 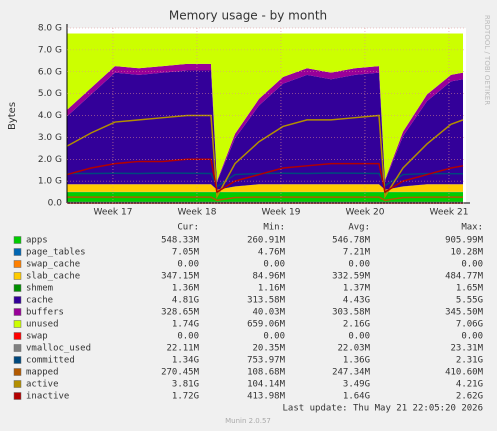 What do you see at coordinates (466, 349) in the screenshot?
I see `legend-stat: 23.31M` at bounding box center [466, 349].